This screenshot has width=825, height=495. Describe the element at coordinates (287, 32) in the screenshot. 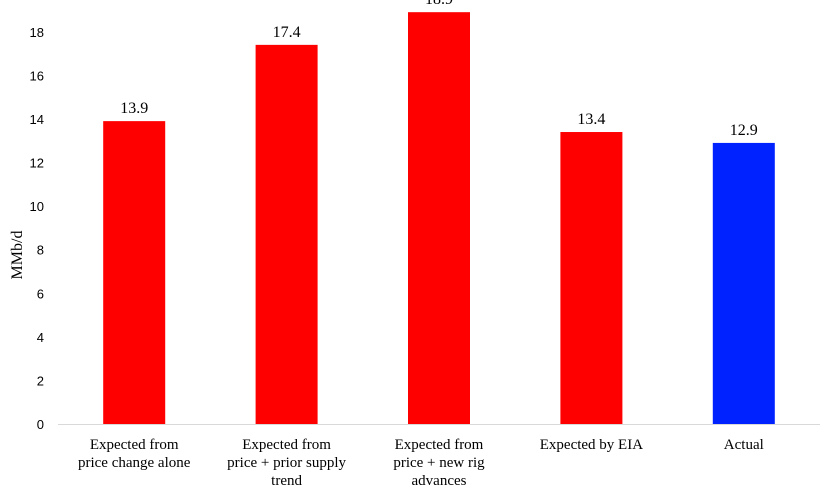

I see `bar-value-label: 17.4` at that location.